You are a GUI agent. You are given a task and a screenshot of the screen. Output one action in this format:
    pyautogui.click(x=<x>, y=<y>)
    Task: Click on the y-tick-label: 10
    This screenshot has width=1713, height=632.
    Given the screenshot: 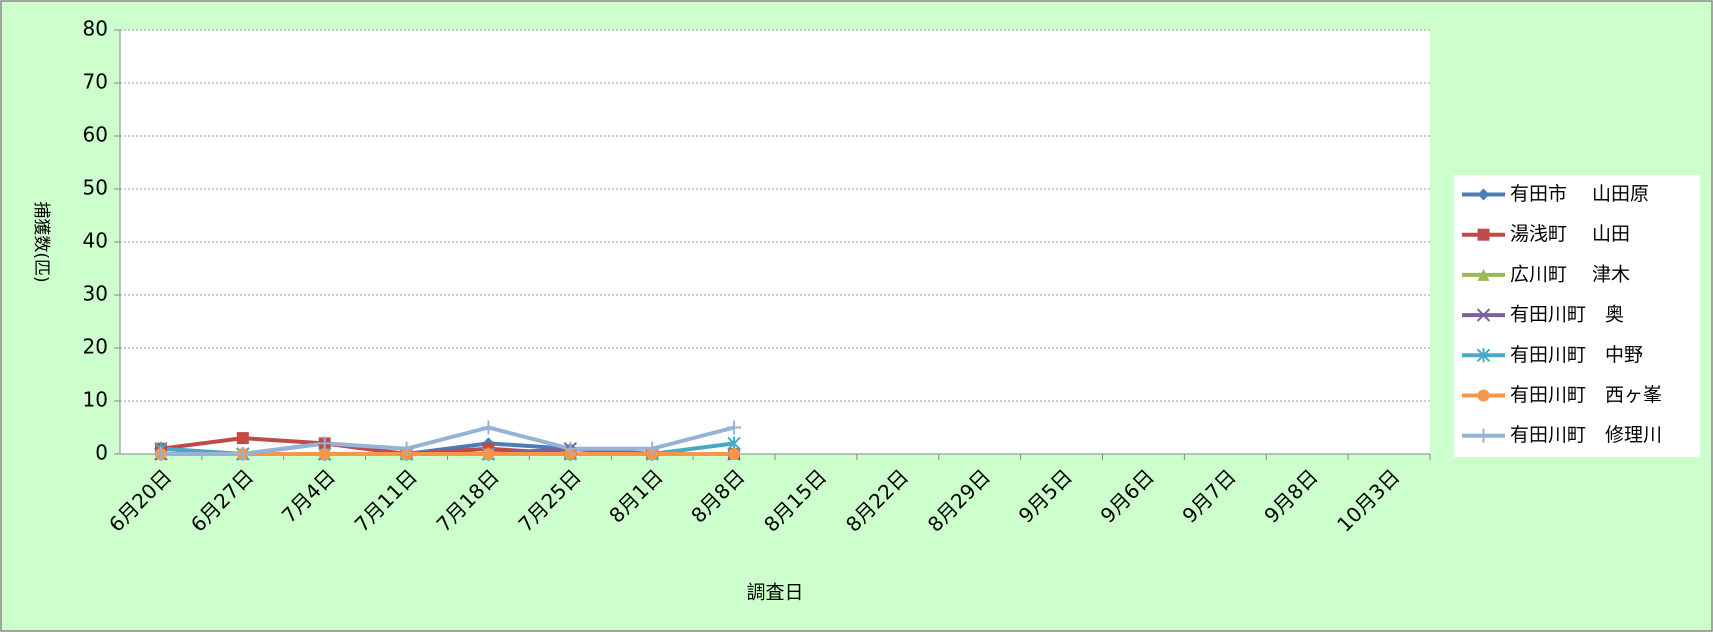 What is the action you would take?
    pyautogui.click(x=95, y=400)
    